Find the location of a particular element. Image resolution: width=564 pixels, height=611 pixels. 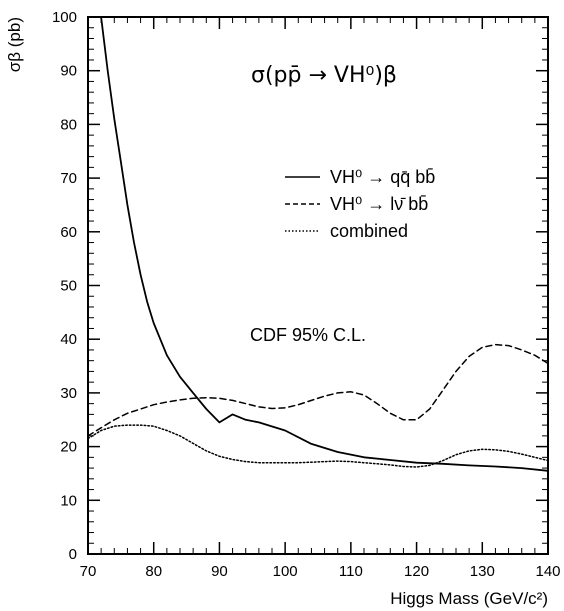

y-tick-label: 70 is located at coordinates (68, 178).